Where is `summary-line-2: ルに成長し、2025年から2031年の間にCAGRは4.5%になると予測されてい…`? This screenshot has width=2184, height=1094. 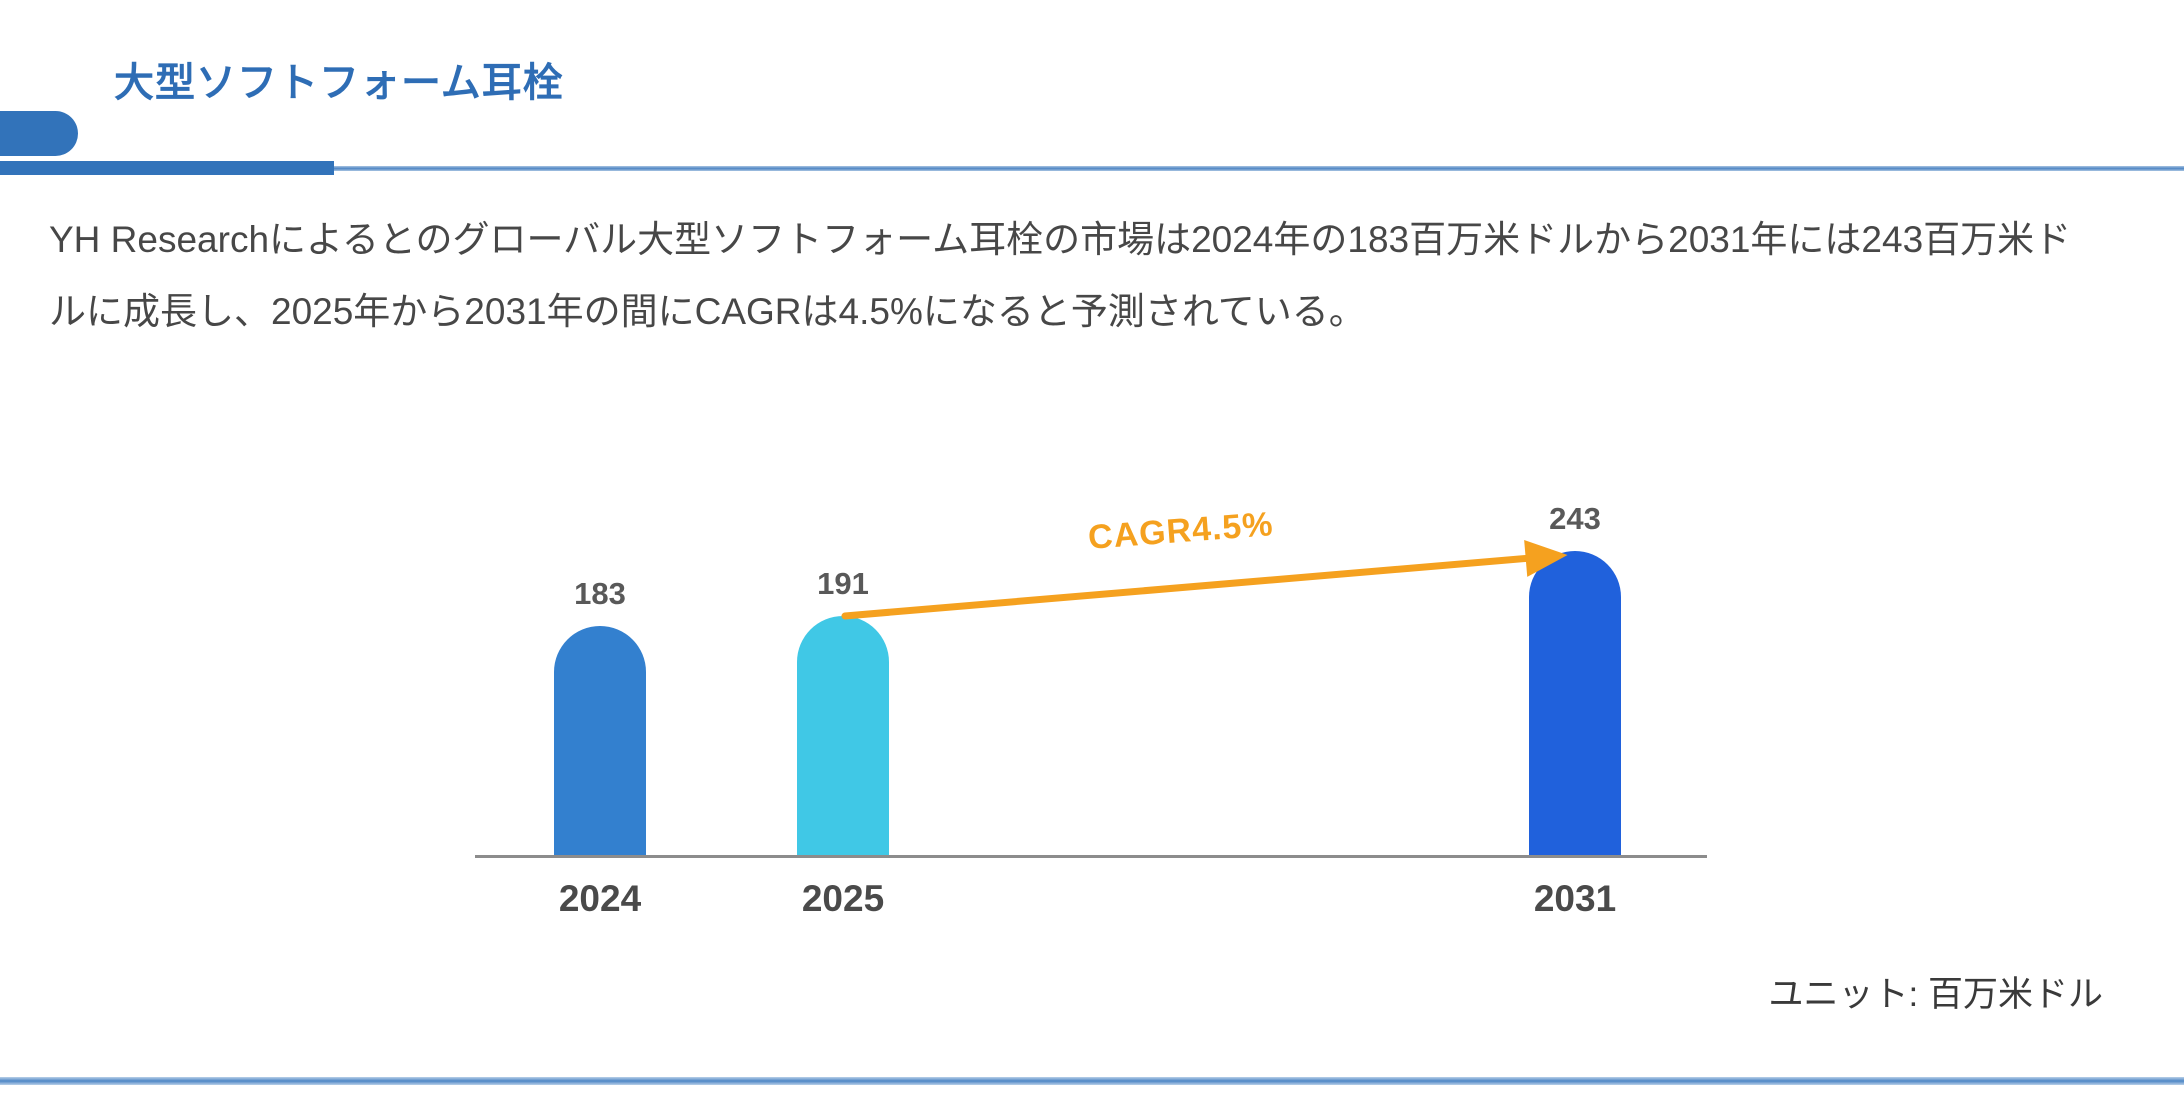
summary-line-2: ルに成長し、2025年から2031年の間にCAGRは4.5%になると予測されてい… is located at coordinates (707, 311).